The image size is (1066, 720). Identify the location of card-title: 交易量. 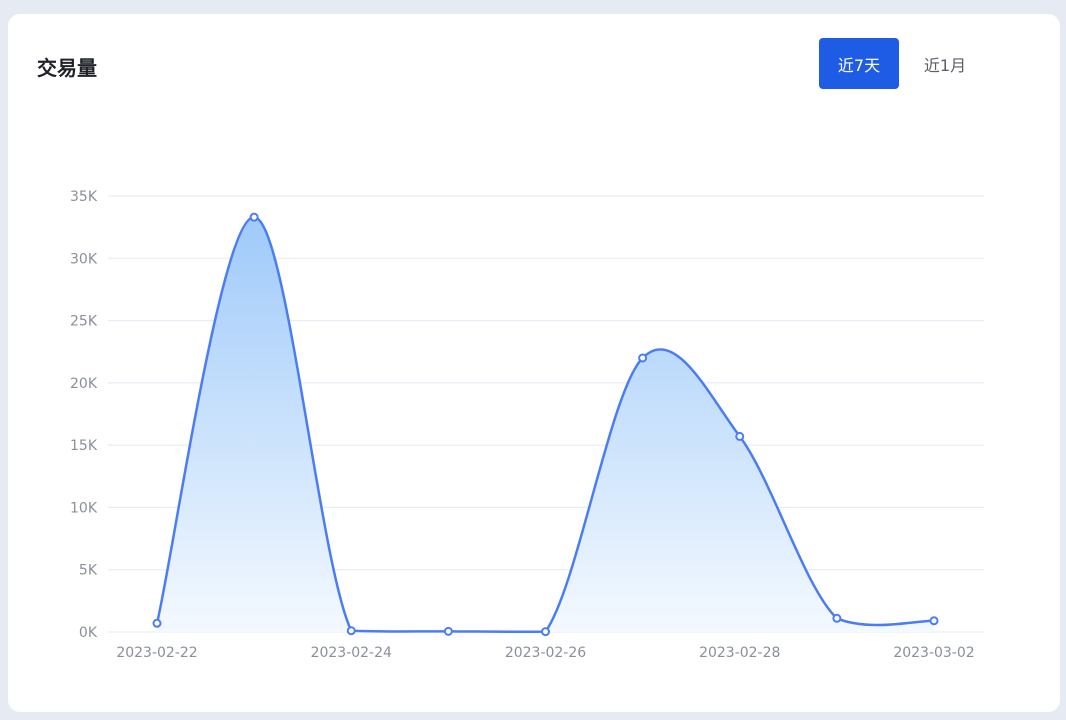
(67, 68).